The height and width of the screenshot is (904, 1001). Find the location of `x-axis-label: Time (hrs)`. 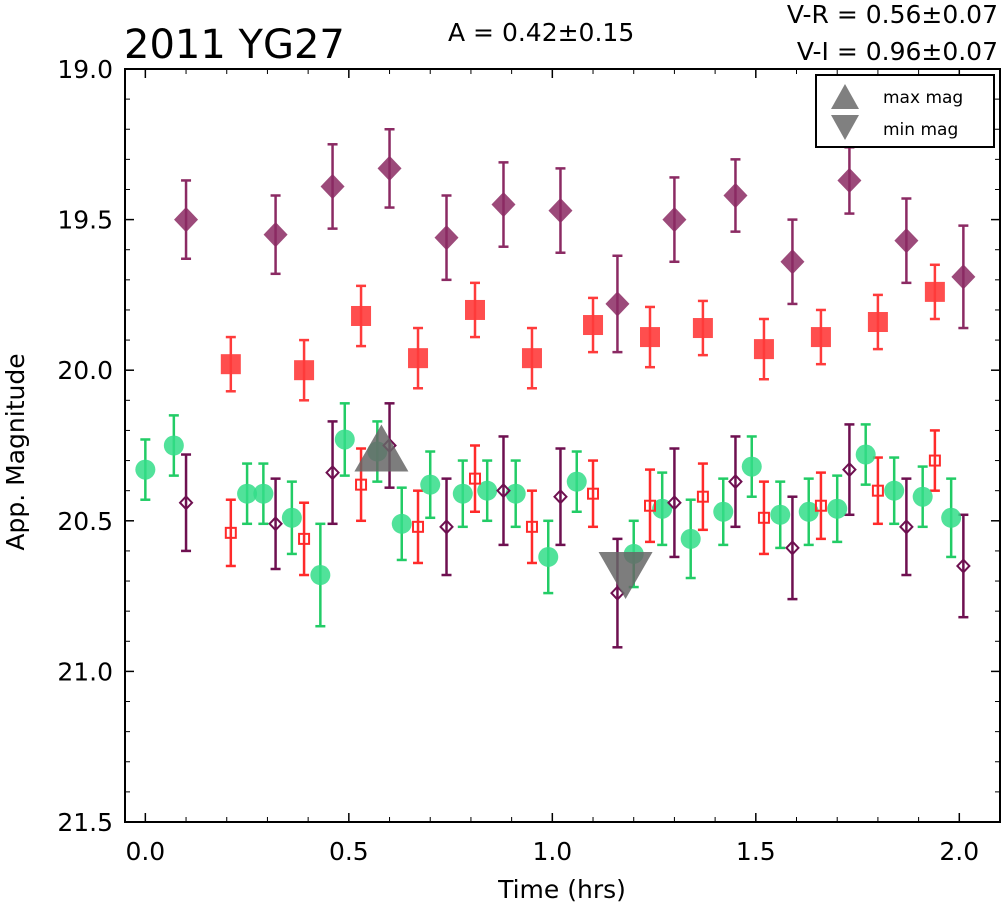

x-axis-label: Time (hrs) is located at coordinates (561, 889).